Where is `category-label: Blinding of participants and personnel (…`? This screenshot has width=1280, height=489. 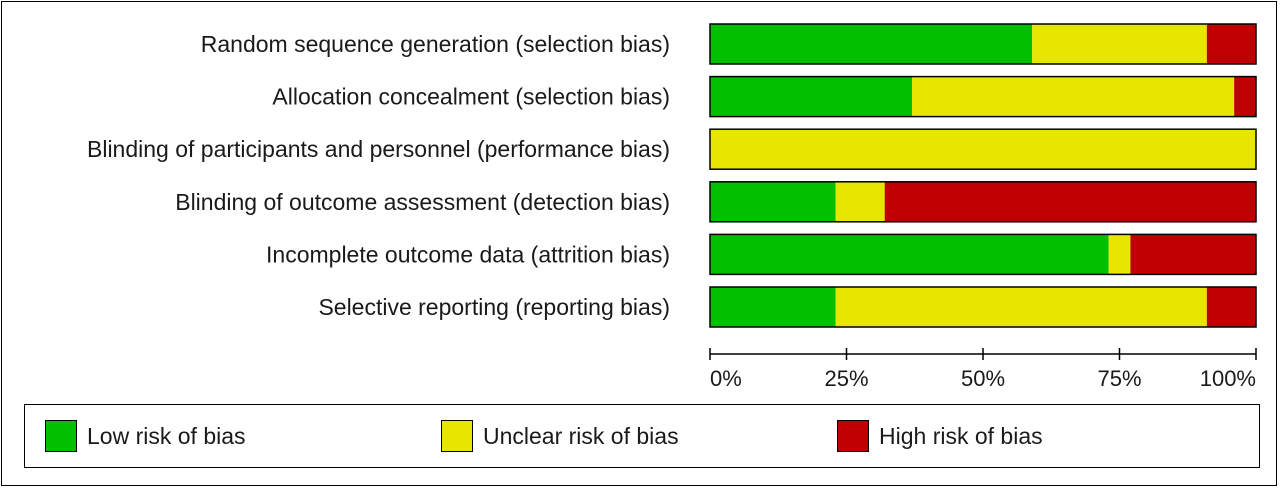
category-label: Blinding of participants and personnel (… is located at coordinates (378, 149).